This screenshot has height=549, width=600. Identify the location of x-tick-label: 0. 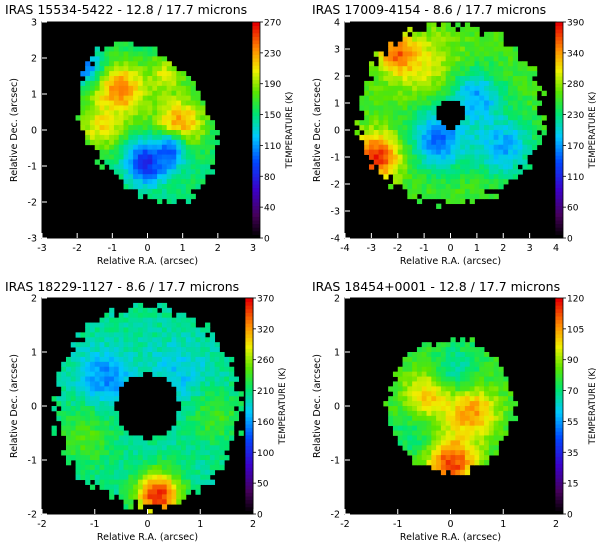
(450, 248).